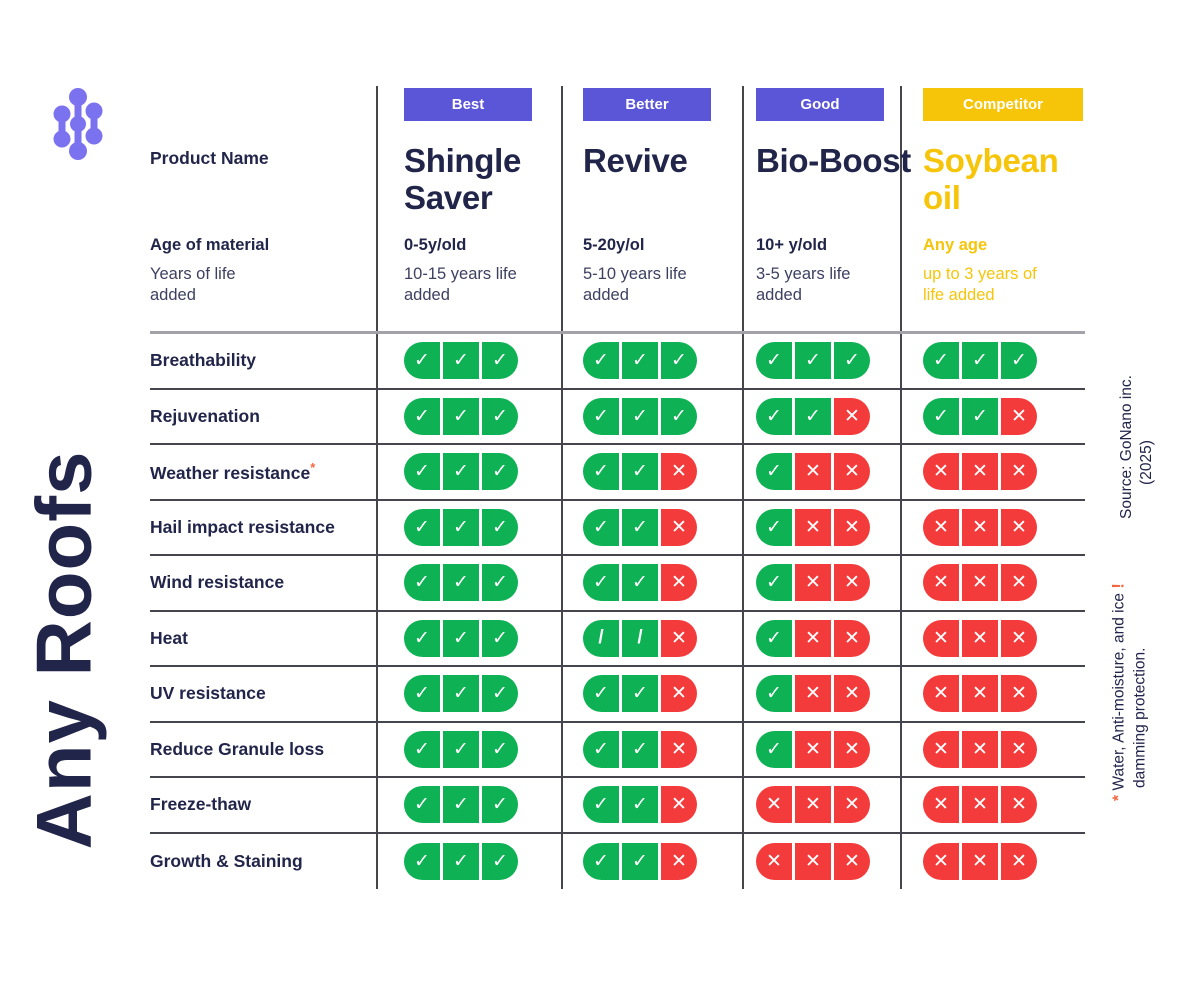 This screenshot has height=985, width=1200. I want to click on source-note: Source: GoNano inc. (2025), so click(1137, 447).